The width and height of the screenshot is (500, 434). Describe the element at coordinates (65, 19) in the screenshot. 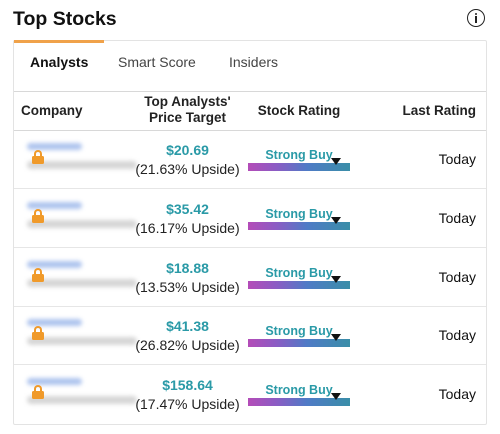

I see `widget-title: Top Stocks` at that location.